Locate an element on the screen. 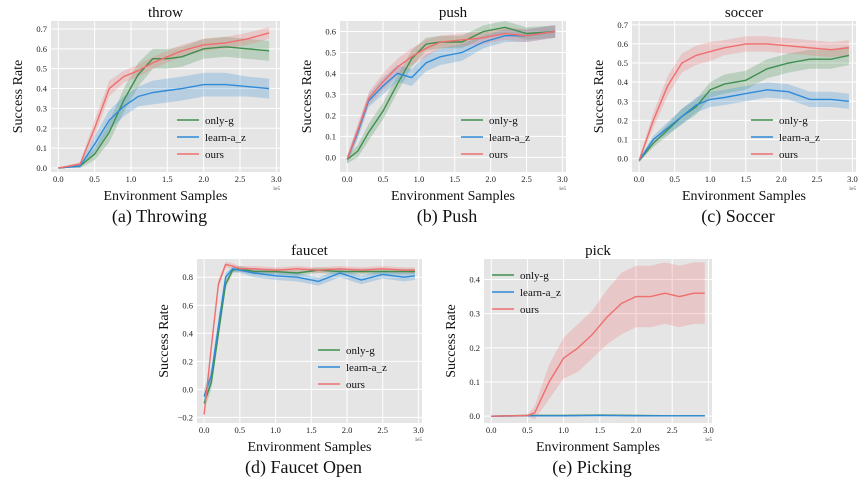 The height and width of the screenshot is (480, 864). y-tick-label: 0.6 is located at coordinates (622, 44).